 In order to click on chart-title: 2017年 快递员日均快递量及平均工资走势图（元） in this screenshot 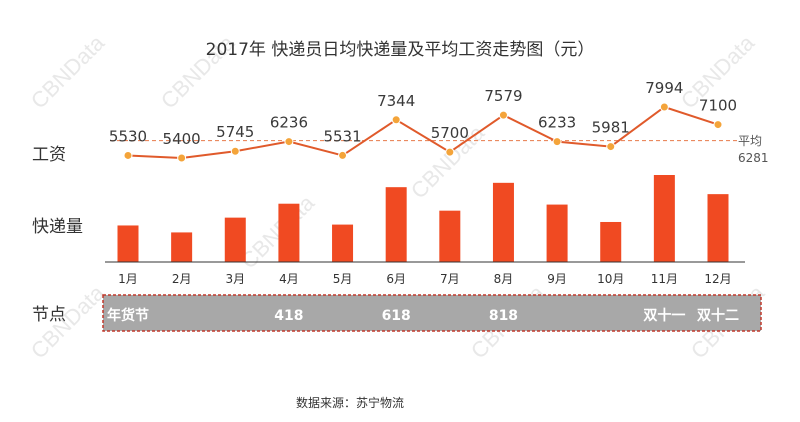, I will do `click(400, 50)`.